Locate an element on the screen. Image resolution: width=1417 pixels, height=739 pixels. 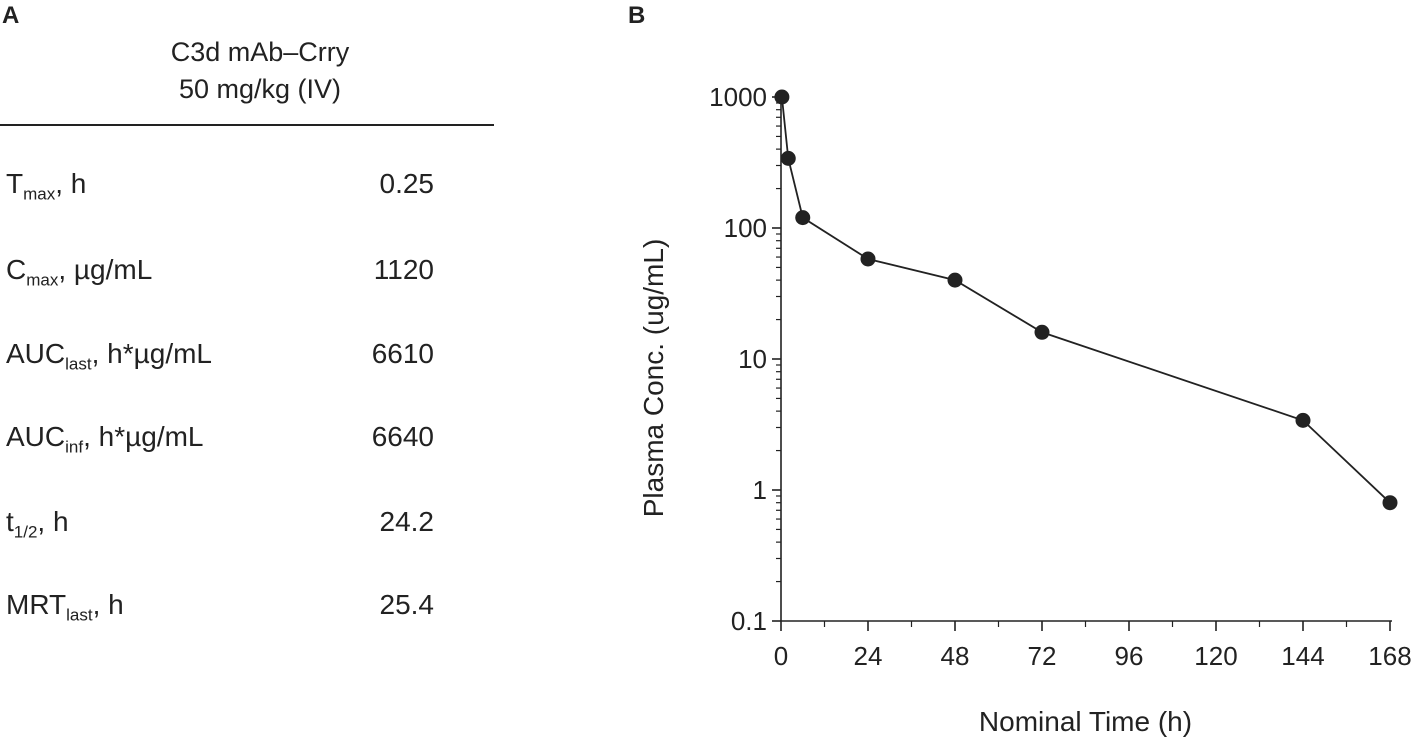
y-axis-title: Plasma Conc. (ug/mL) is located at coordinates (653, 378).